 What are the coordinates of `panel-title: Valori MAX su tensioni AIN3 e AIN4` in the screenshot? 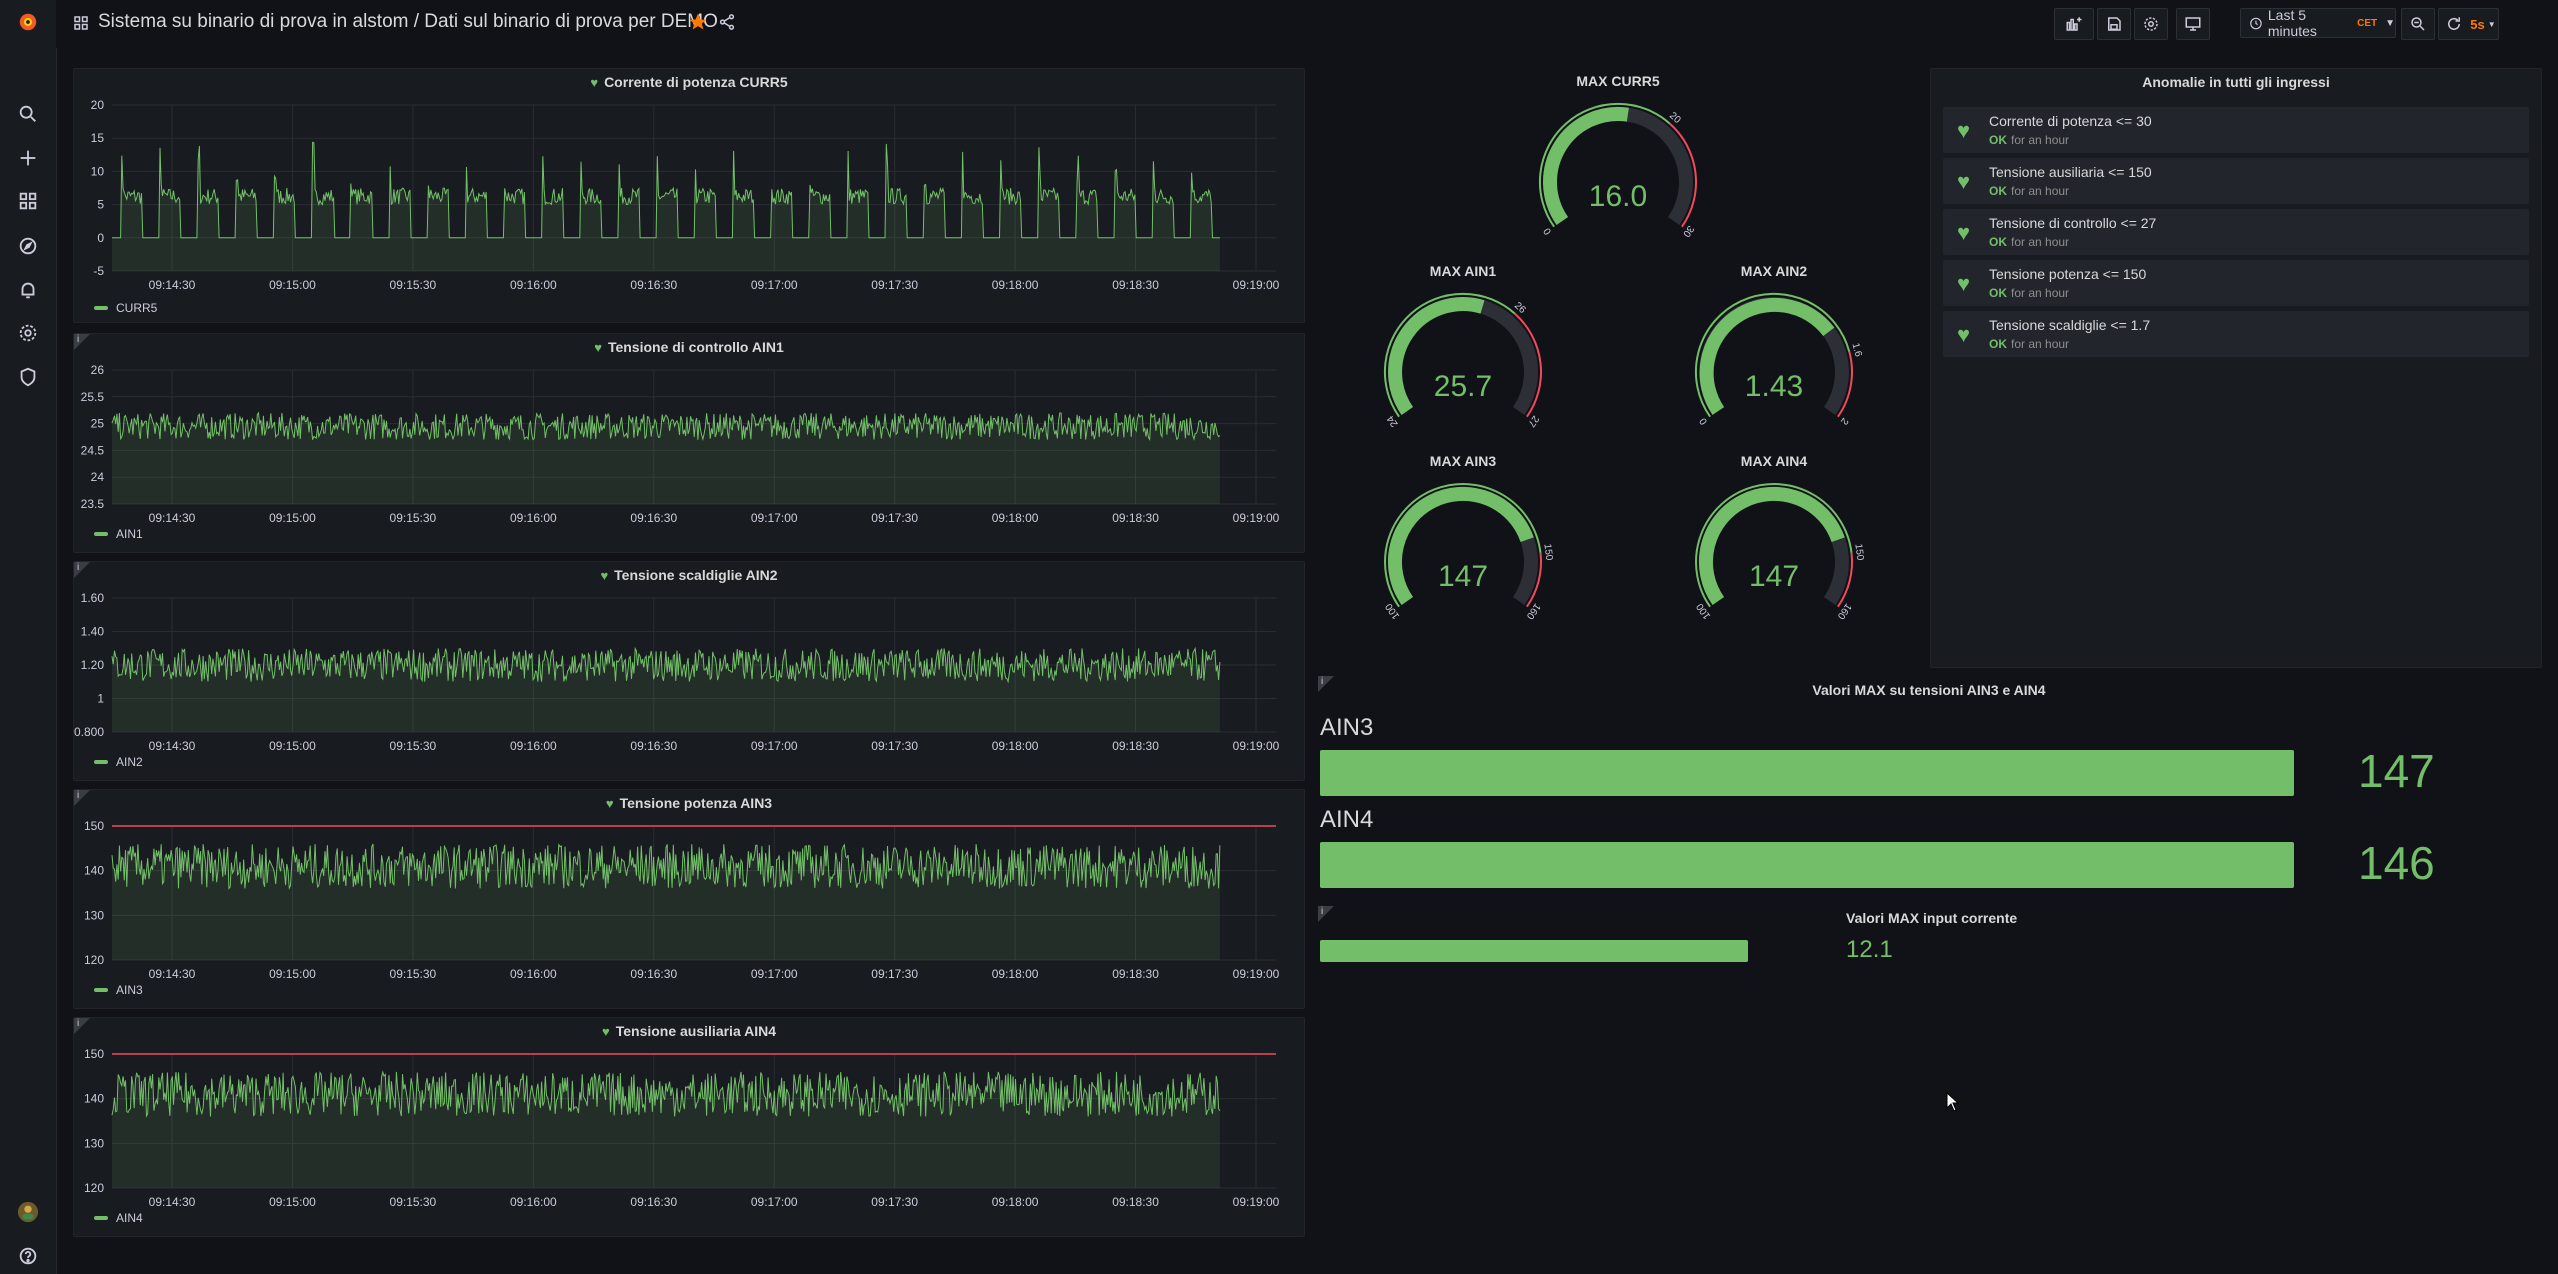 It's located at (1929, 690).